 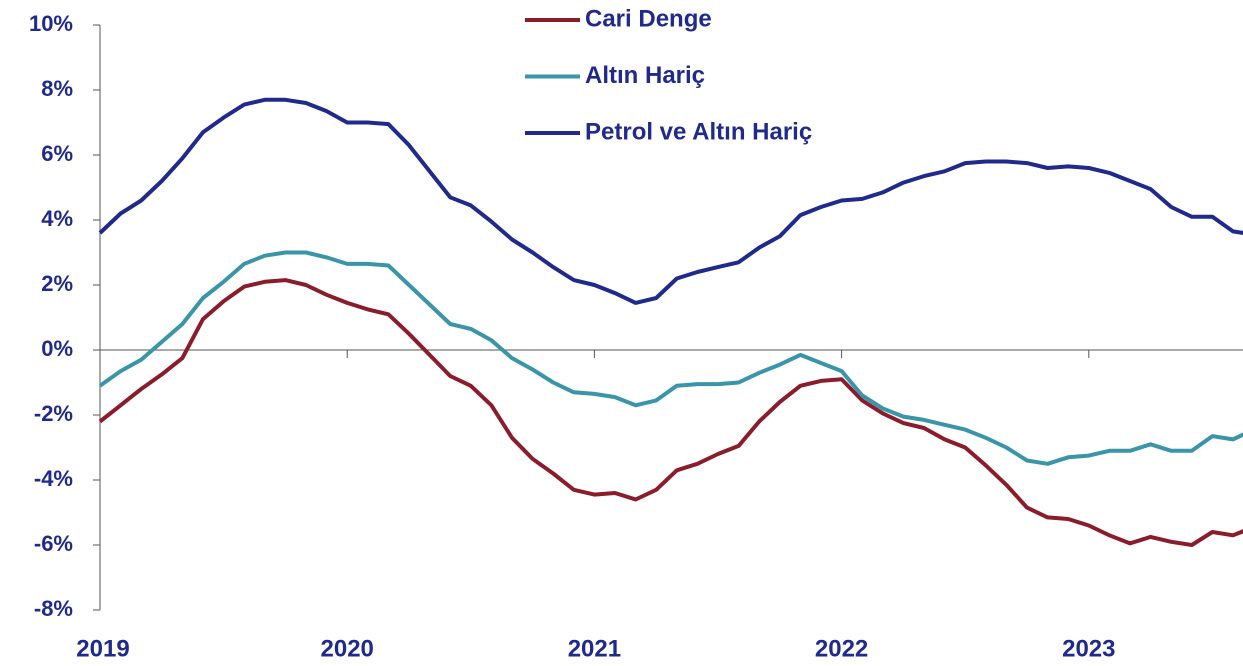 What do you see at coordinates (648, 18) in the screenshot?
I see `legend-label: Cari Denge` at bounding box center [648, 18].